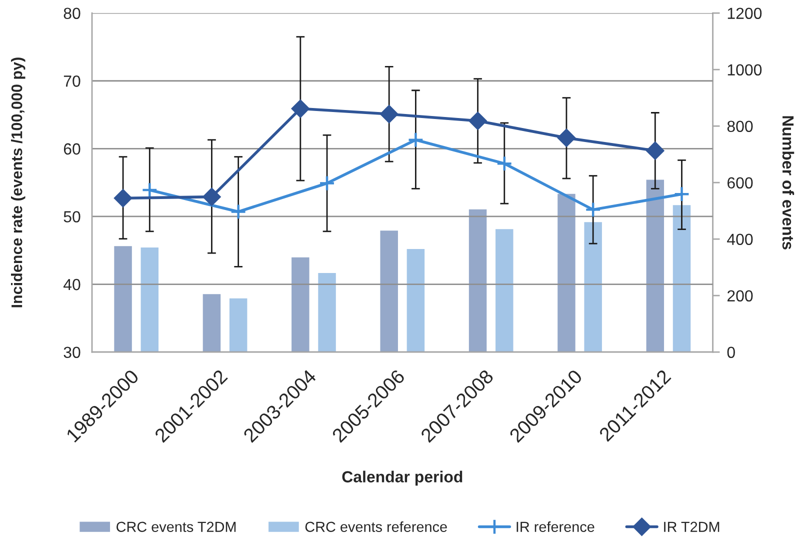 This screenshot has height=545, width=800. What do you see at coordinates (740, 296) in the screenshot?
I see `y2-tick-label: 200` at bounding box center [740, 296].